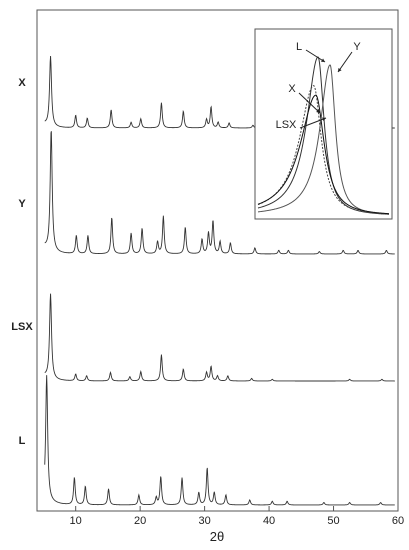 This screenshot has height=550, width=409. I want to click on inset-trace-lsx, so click(323, 154).